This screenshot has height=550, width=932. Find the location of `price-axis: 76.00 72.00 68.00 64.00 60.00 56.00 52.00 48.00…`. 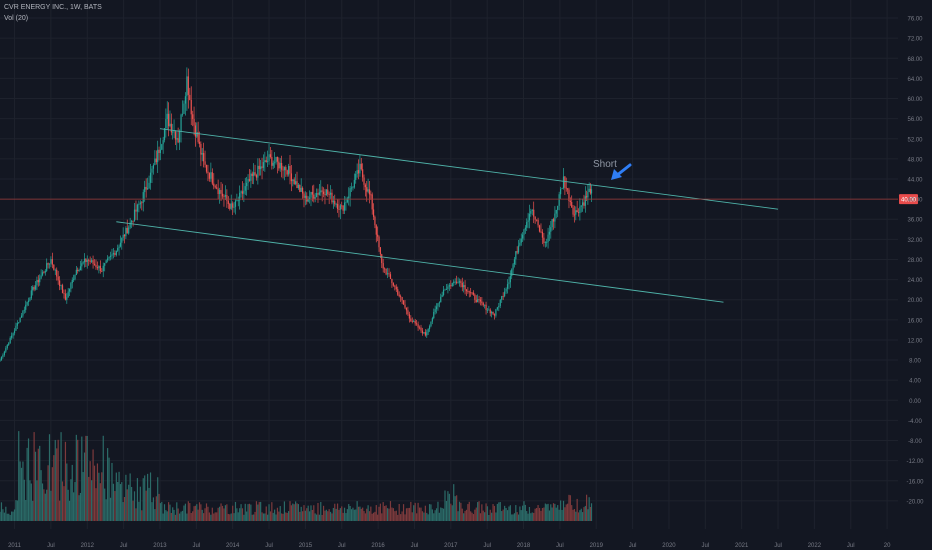

price-axis: 76.00 72.00 68.00 64.00 60.00 56.00 52.00 48.00… is located at coordinates (915, 261).